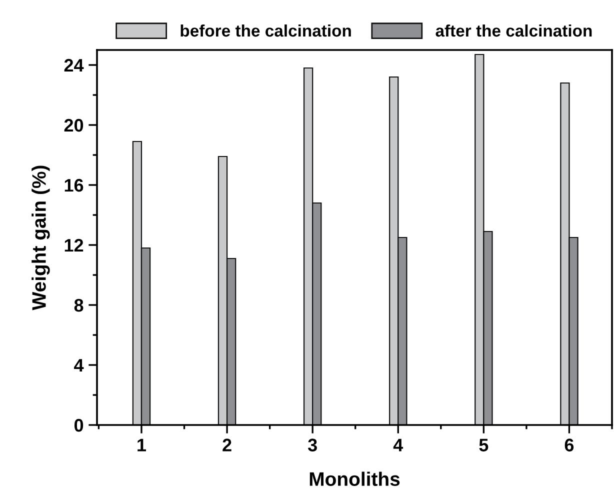 The height and width of the screenshot is (503, 614). I want to click on y-tick-label: 16, so click(74, 185).